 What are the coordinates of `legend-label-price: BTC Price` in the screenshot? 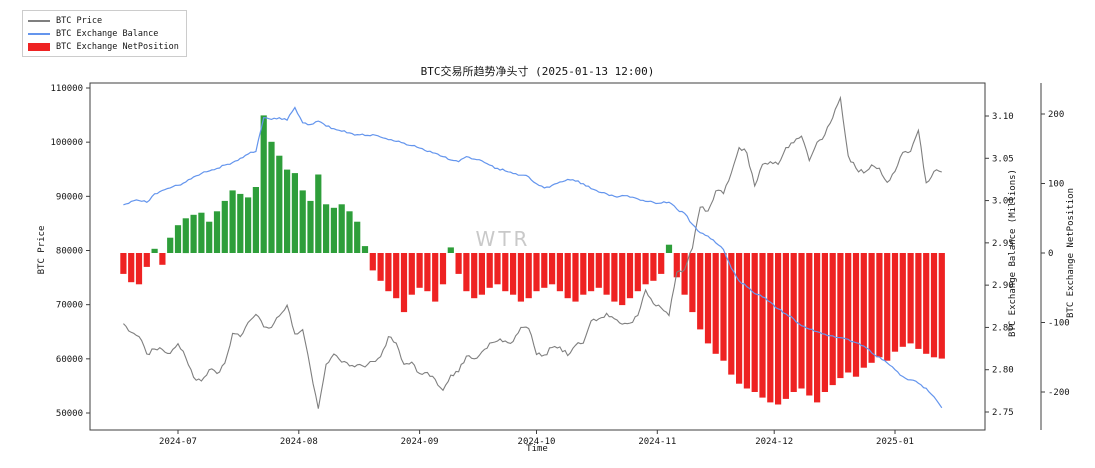 It's located at (79, 20).